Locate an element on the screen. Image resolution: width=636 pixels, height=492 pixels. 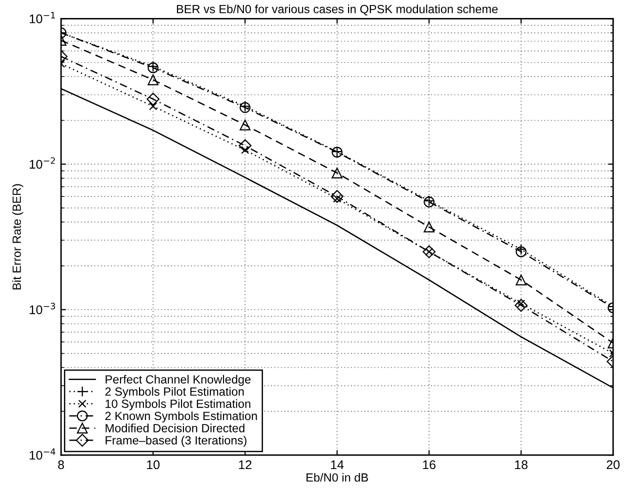
x-tick-label: 8 is located at coordinates (61, 465).